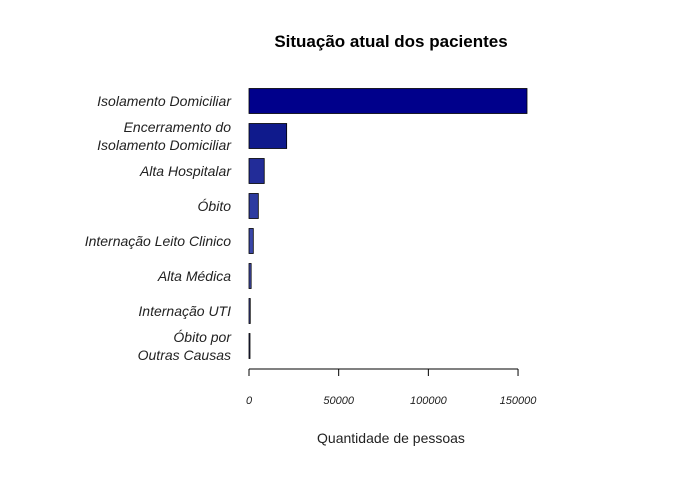 This screenshot has width=689, height=484. I want to click on category-label-6: Internação UTI, so click(184, 311).